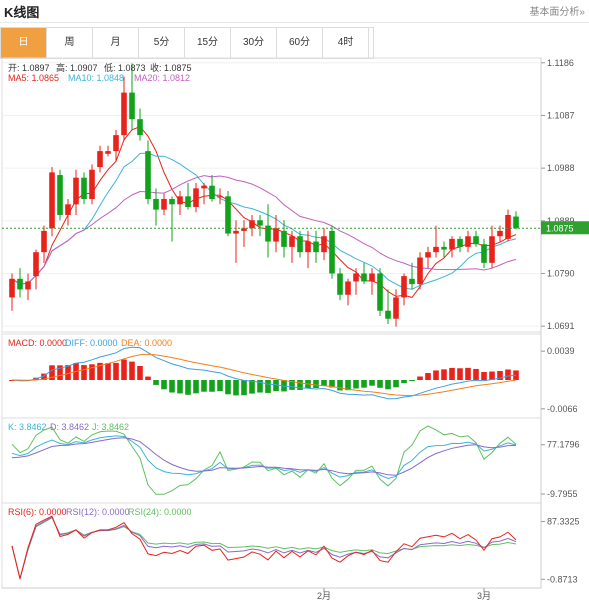 Image resolution: width=589 pixels, height=600 pixels. I want to click on rsi12-label: RSI(12): 0.0000, so click(98, 512).